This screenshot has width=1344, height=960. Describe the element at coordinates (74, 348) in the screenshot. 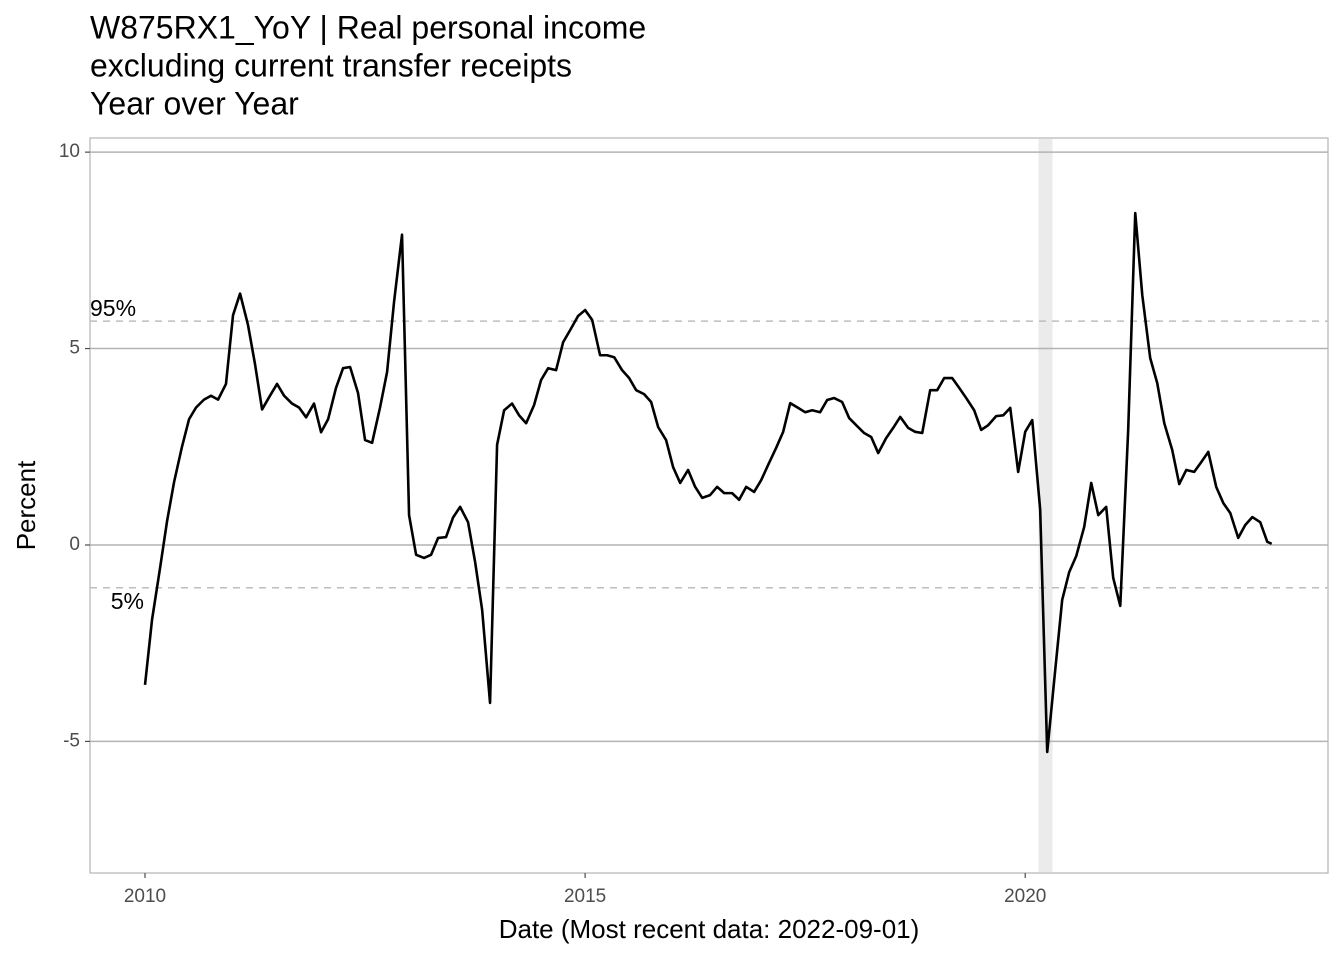

I see `y-tick-label: 5` at that location.